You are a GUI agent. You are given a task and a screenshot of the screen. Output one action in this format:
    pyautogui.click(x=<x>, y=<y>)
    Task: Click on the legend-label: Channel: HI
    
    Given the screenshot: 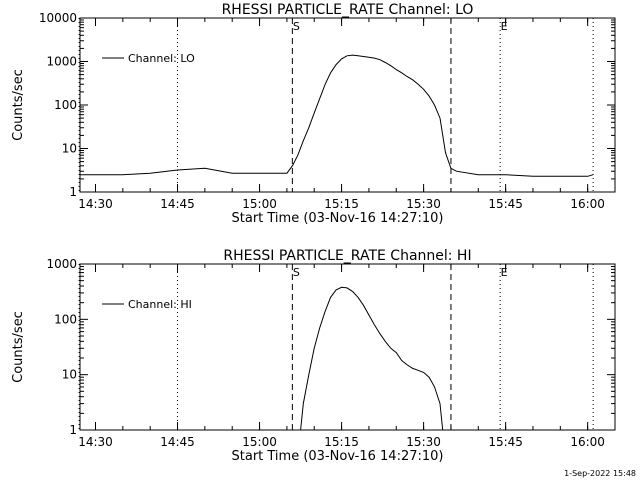 What is the action you would take?
    pyautogui.click(x=160, y=304)
    